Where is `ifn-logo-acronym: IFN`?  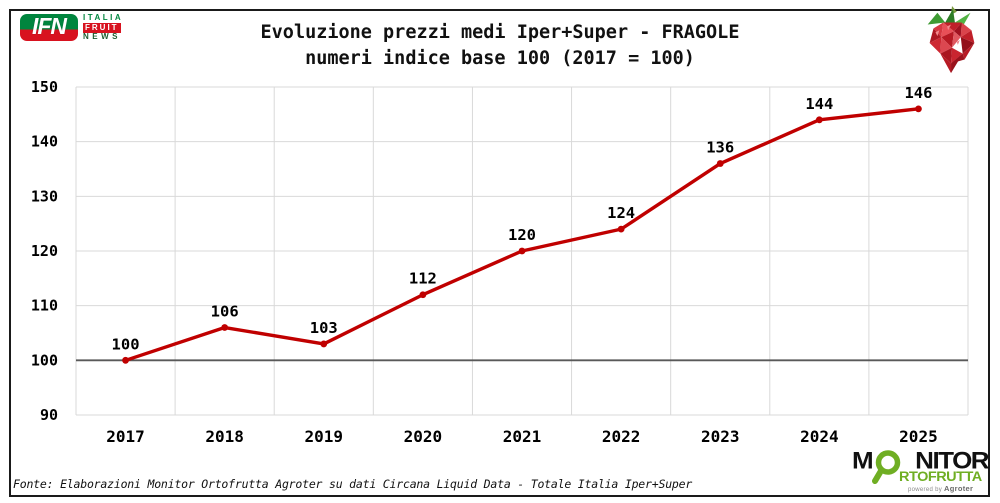
ifn-logo-acronym: IFN is located at coordinates (49, 27).